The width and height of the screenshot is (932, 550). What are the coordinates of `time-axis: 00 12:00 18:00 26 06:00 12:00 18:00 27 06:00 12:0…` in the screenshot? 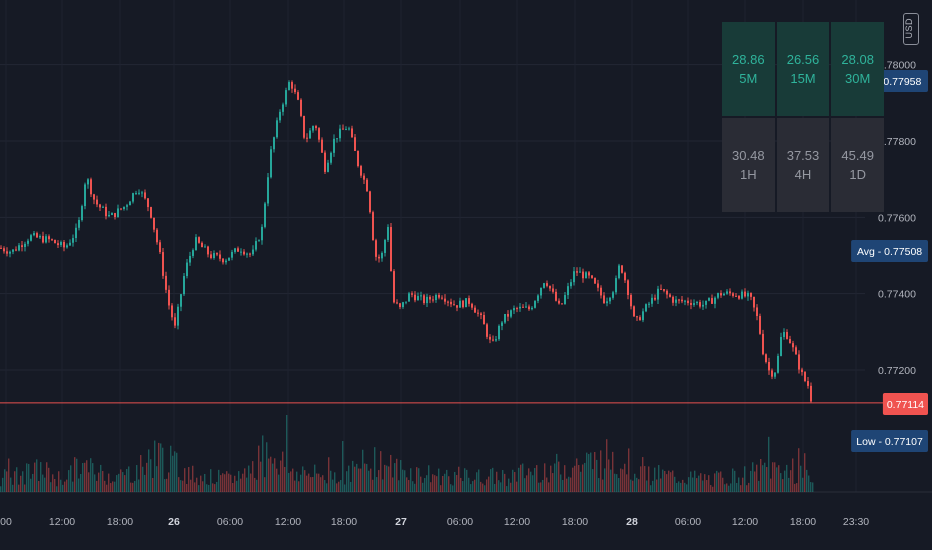 It's located at (434, 522).